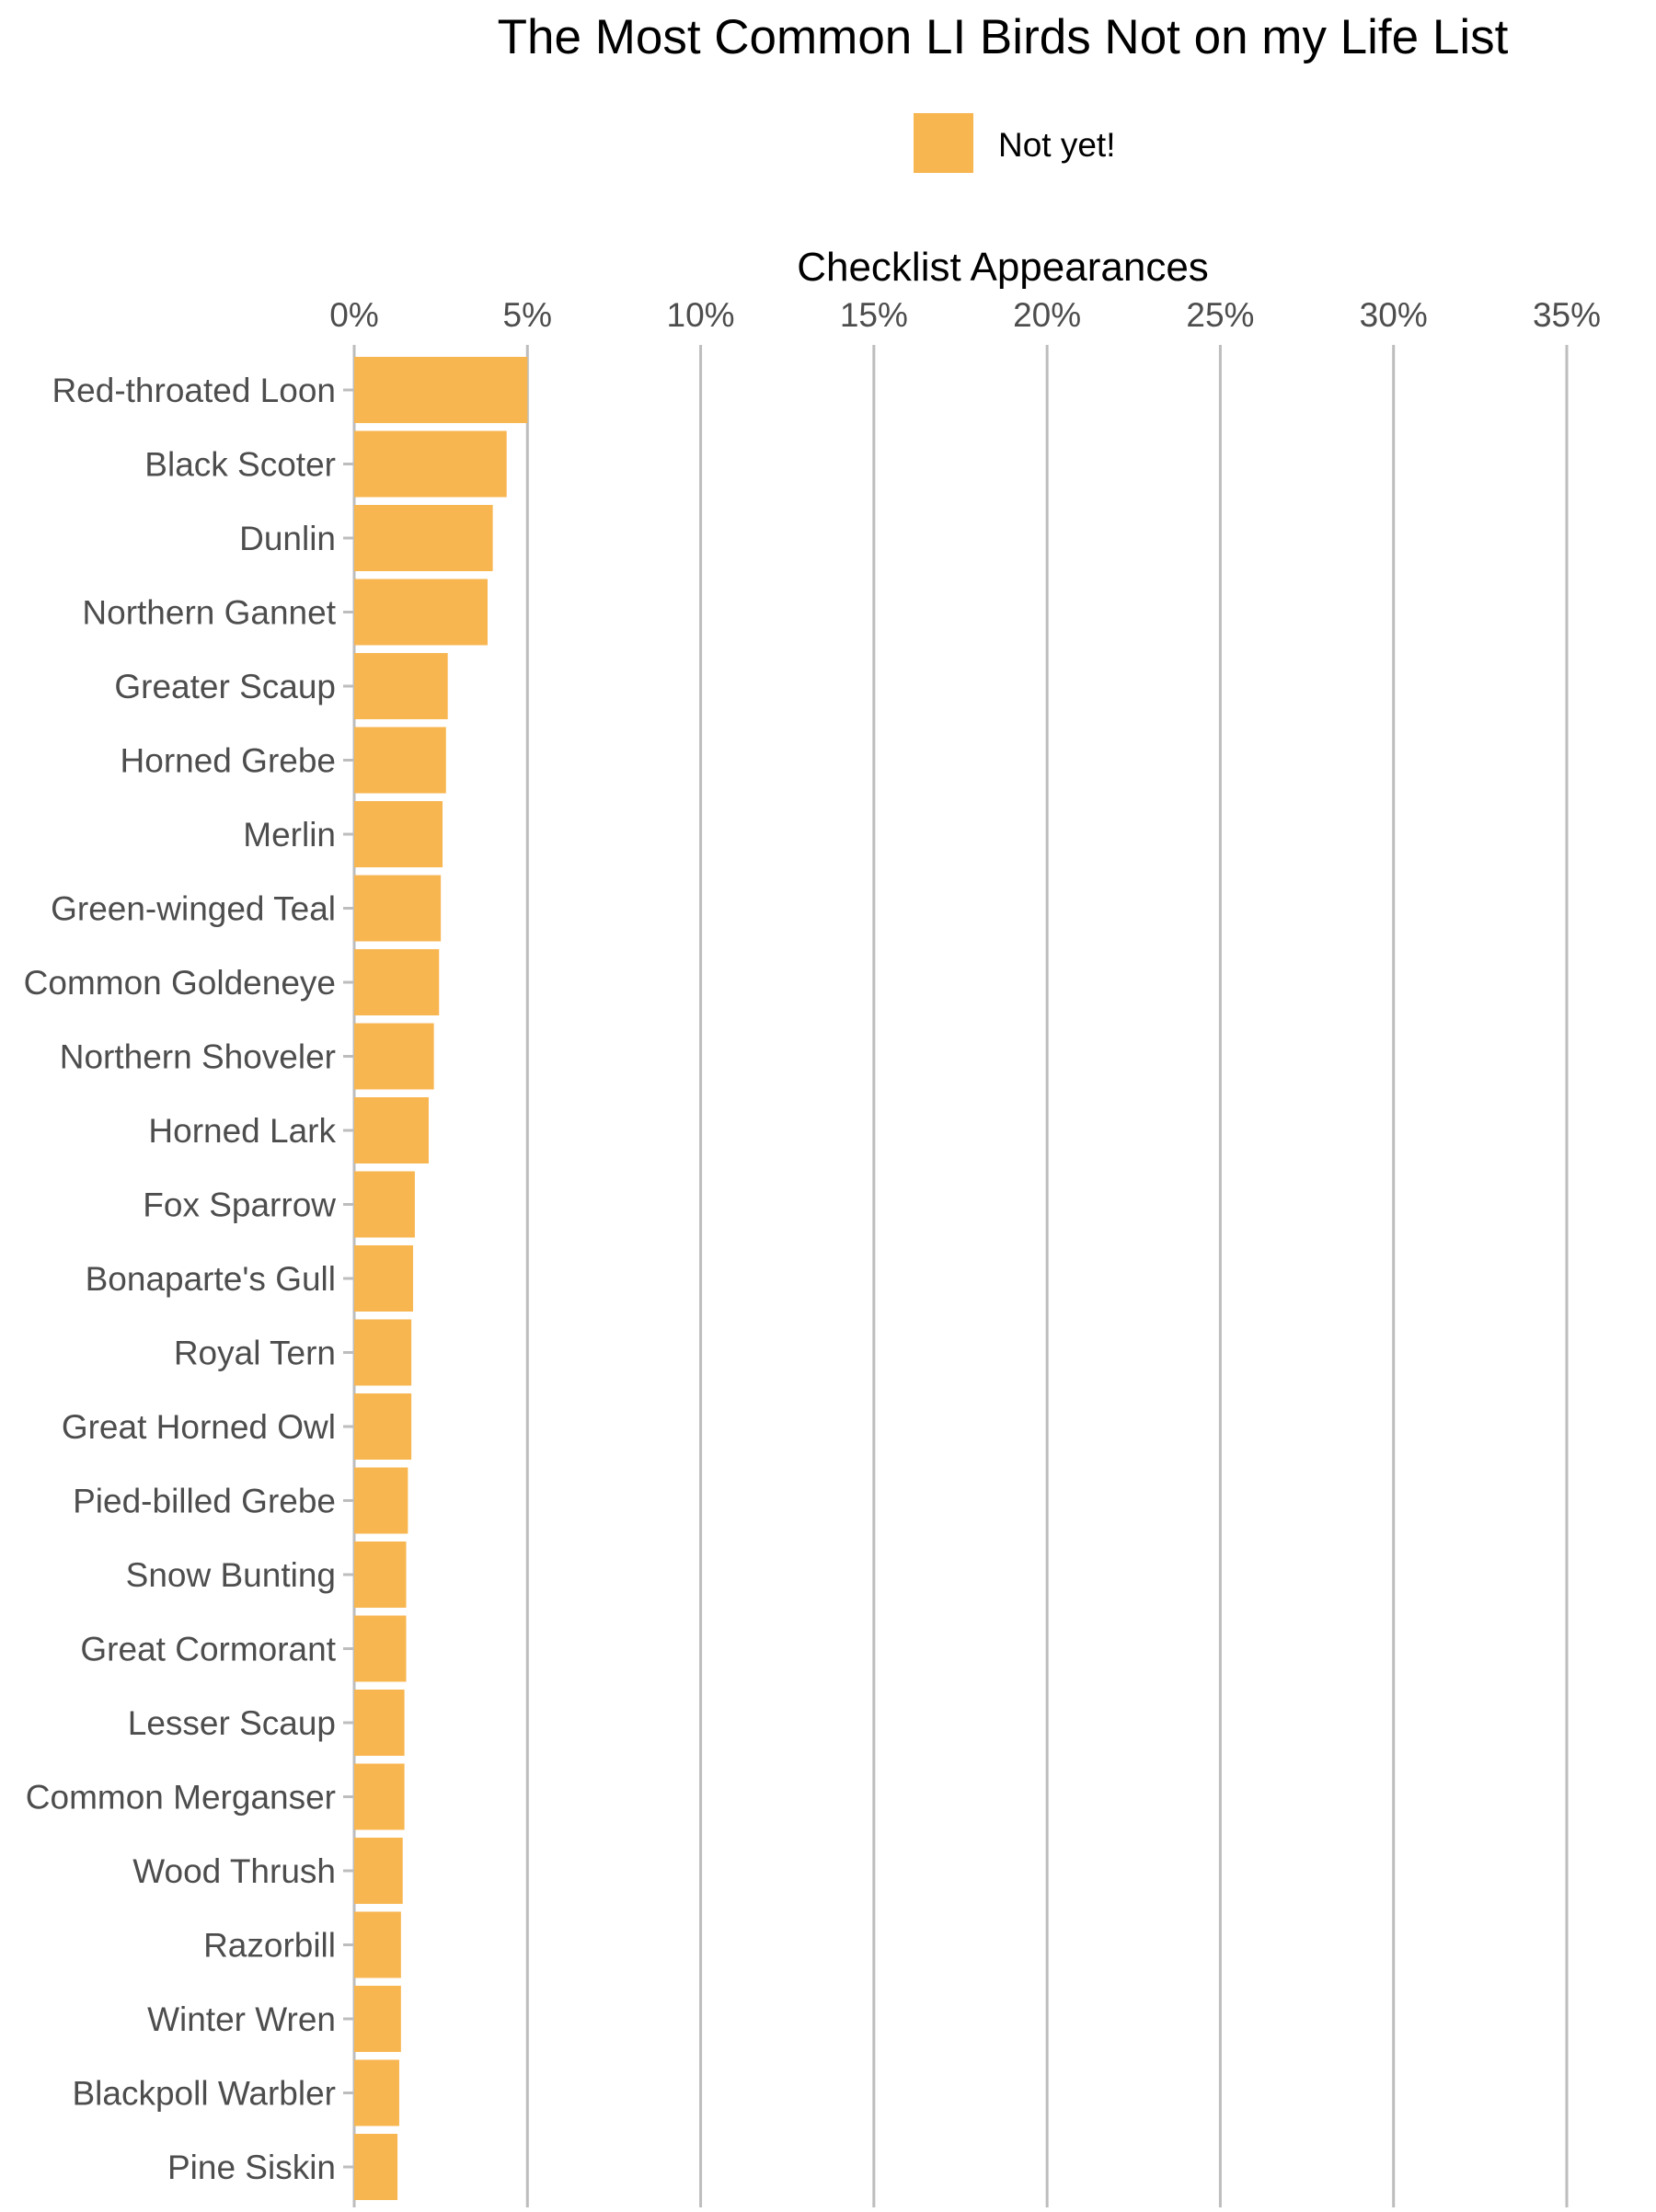 The image size is (1656, 2212). Describe the element at coordinates (241, 2019) in the screenshot. I see `y-tick-label: Winter Wren` at that location.